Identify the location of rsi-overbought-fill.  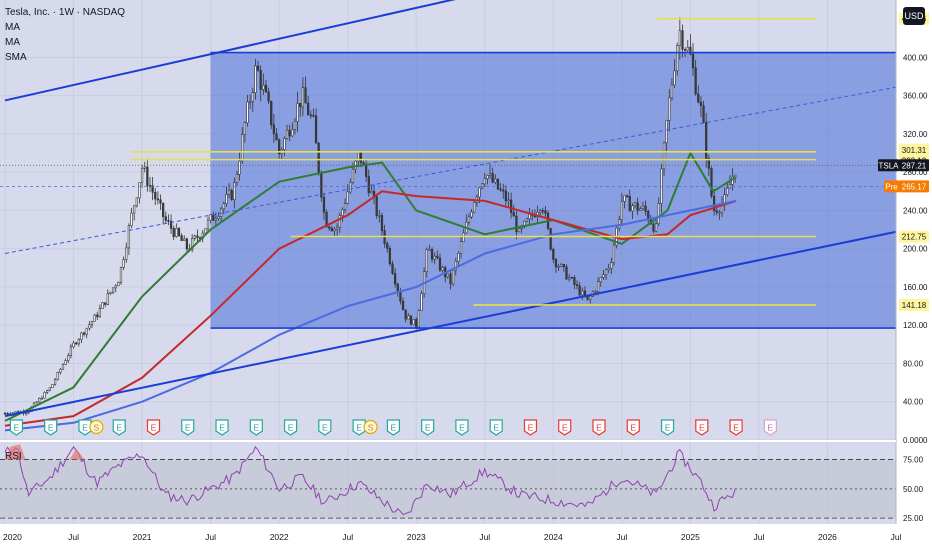
(15, 452).